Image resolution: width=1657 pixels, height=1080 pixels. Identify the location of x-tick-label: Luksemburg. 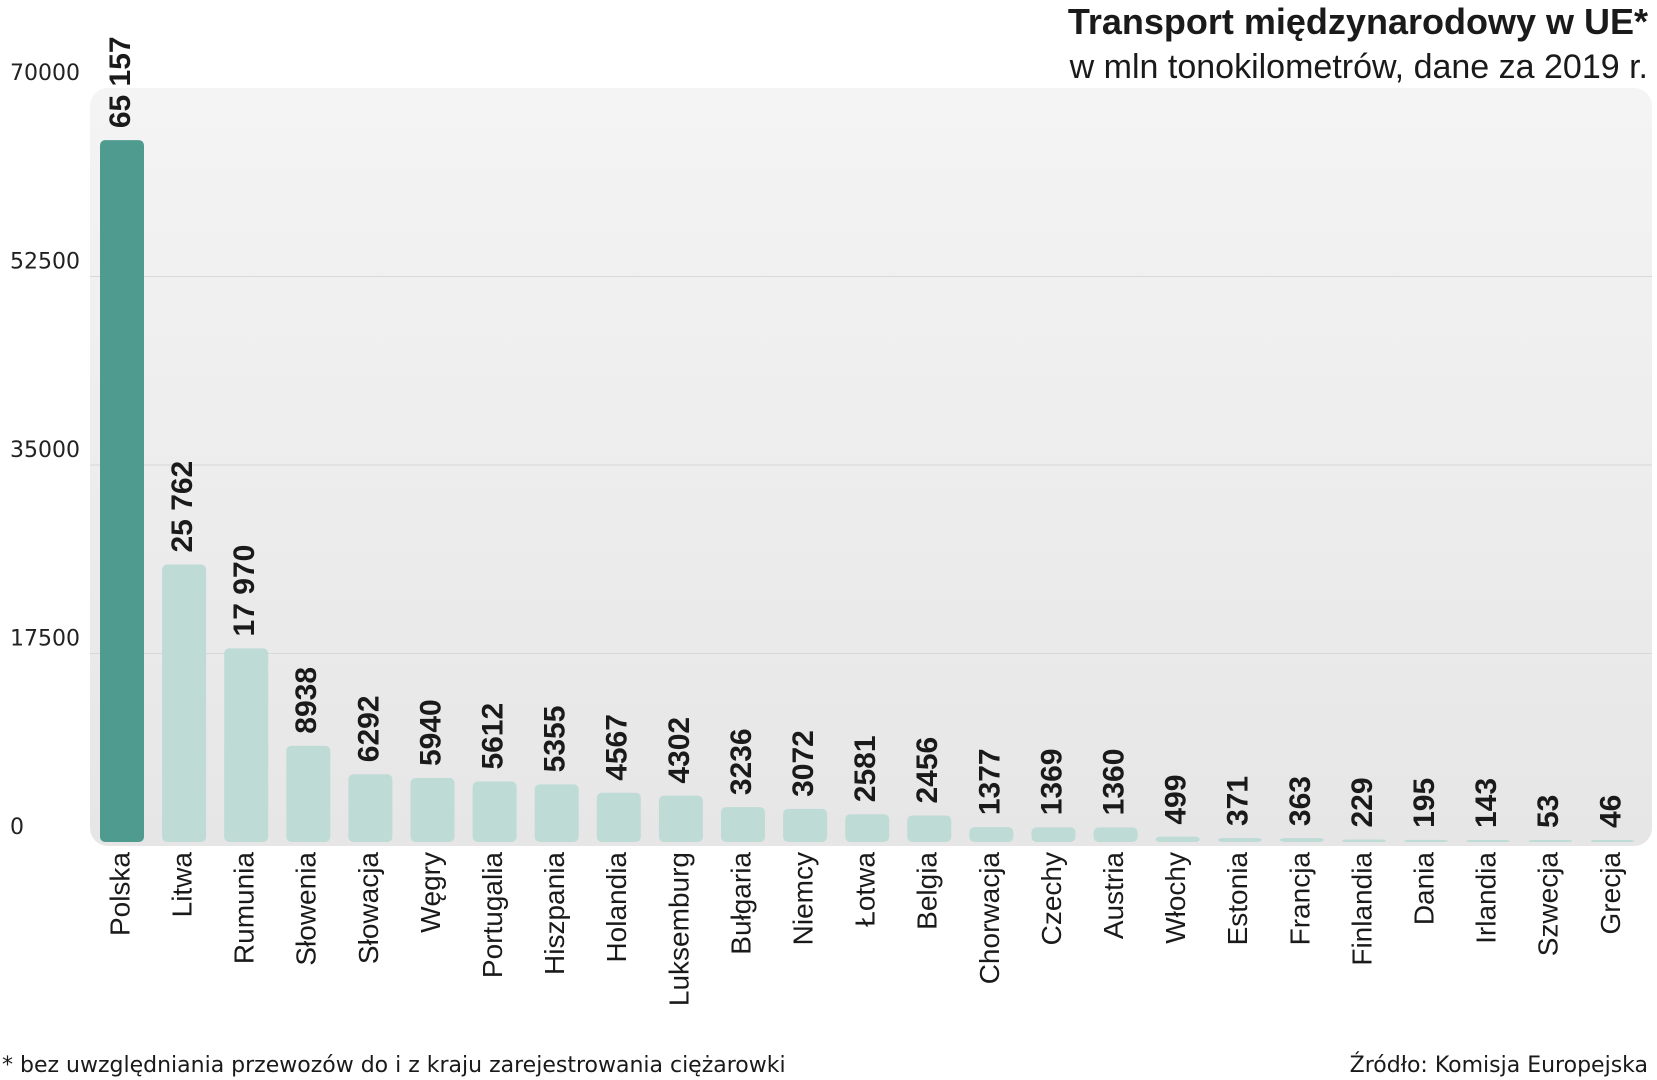
(678, 929).